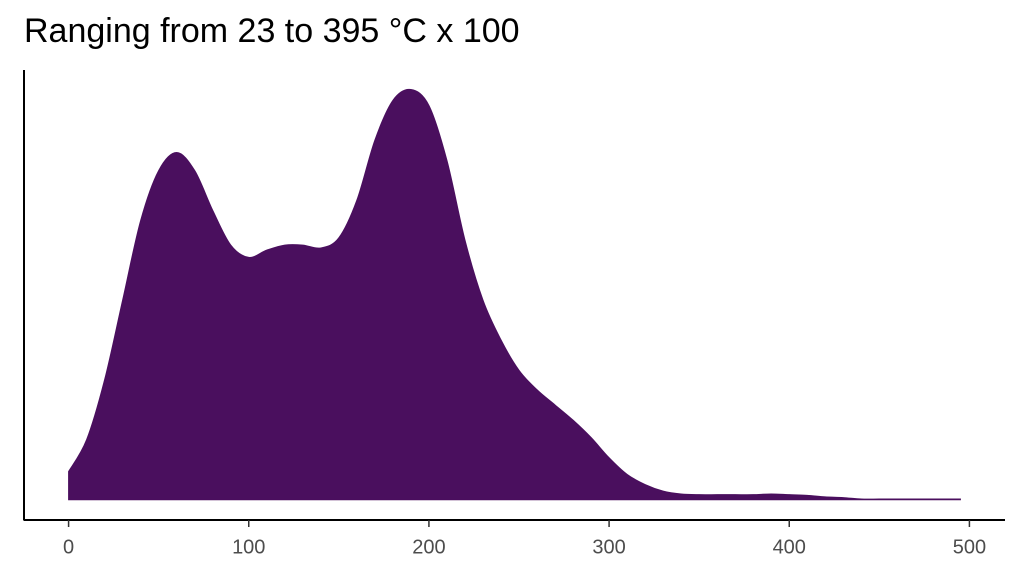 The image size is (1024, 576). I want to click on x-tick-label: 300, so click(608, 547).